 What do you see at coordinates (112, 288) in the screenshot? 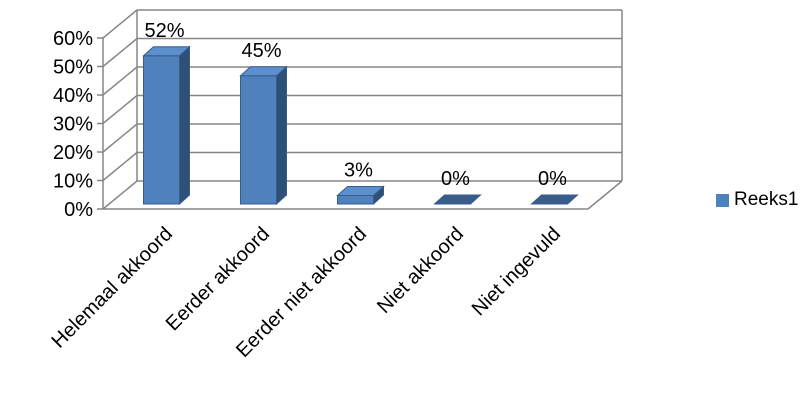
I see `x-tick-label: Helemaal akkoord` at bounding box center [112, 288].